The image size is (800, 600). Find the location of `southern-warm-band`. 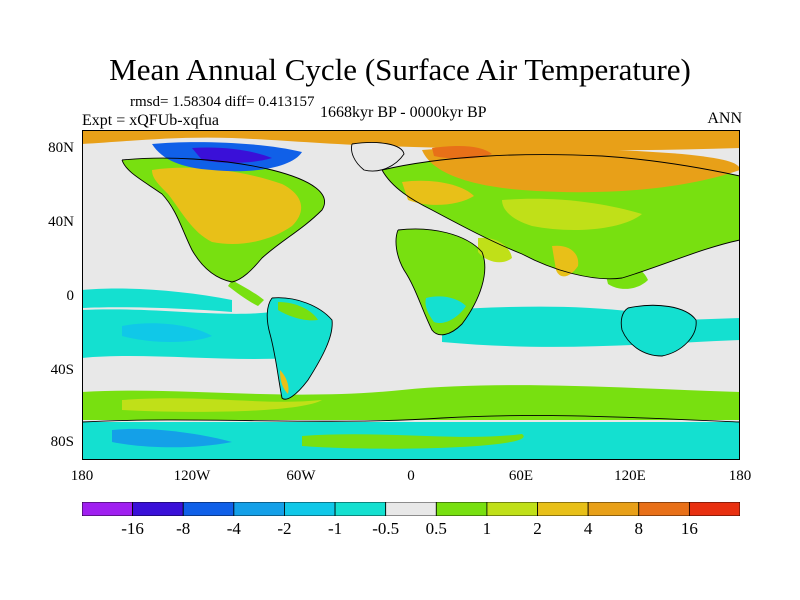

southern-warm-band is located at coordinates (411, 402).